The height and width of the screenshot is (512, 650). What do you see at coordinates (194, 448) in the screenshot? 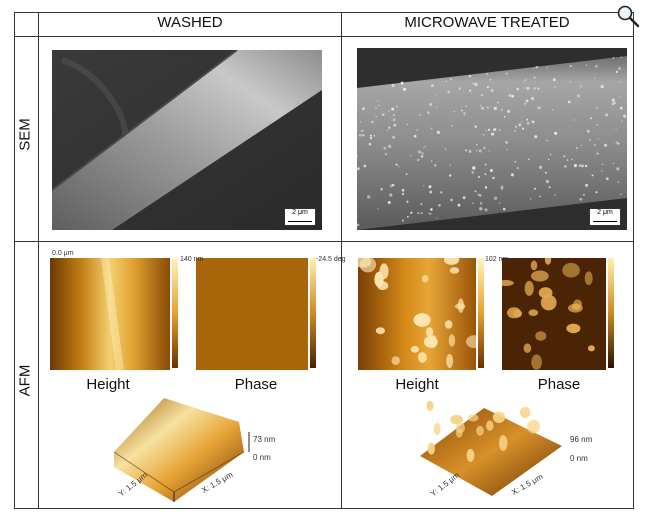
I see `afm-washed-3d-render` at bounding box center [194, 448].